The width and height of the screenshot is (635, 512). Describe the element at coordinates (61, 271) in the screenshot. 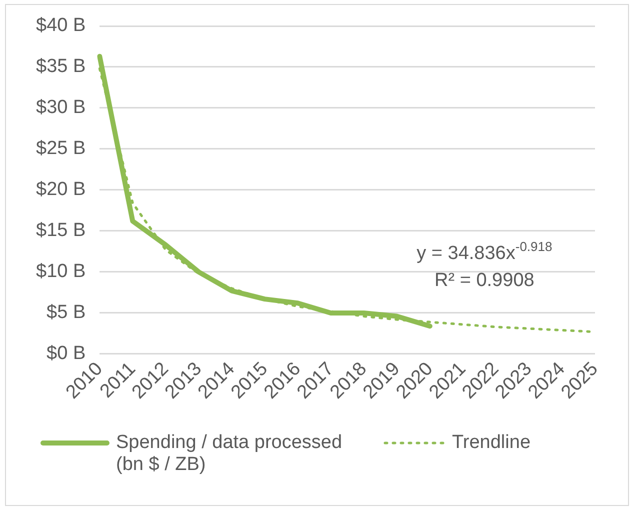

I see `y-tick-label: $10 B` at that location.